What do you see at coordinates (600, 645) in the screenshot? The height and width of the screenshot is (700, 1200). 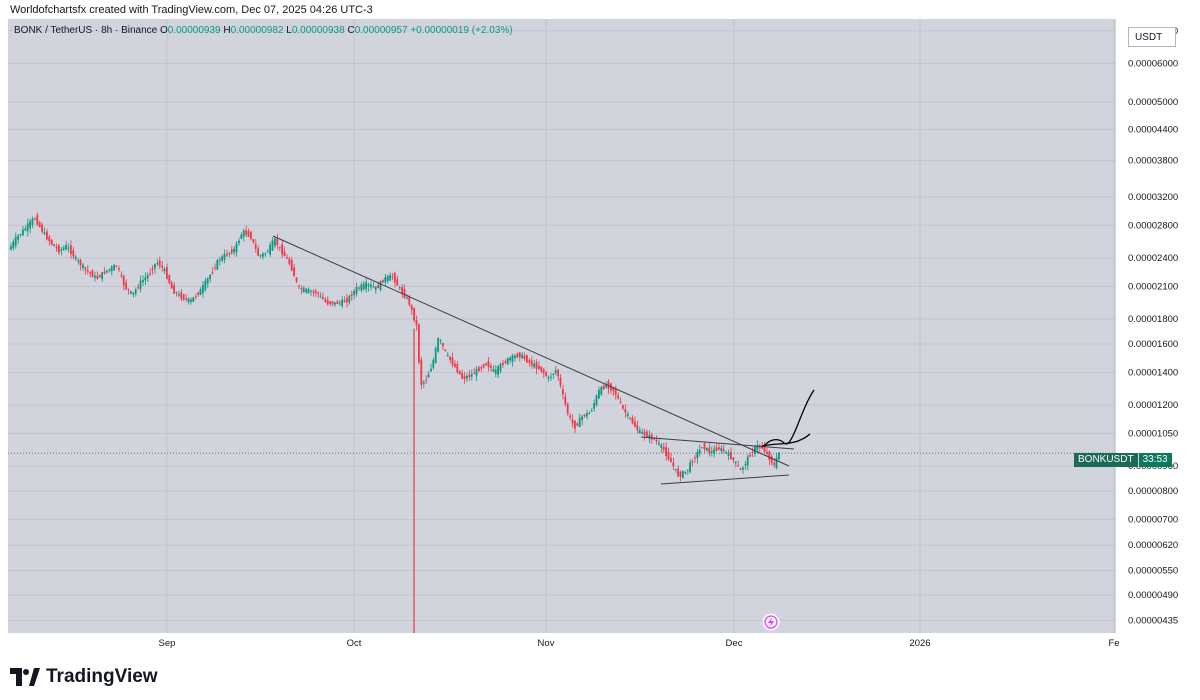 I see `time-axis-panel` at bounding box center [600, 645].